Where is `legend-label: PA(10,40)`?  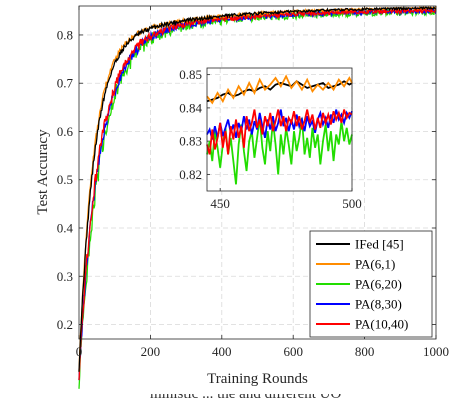
legend-label: PA(10,40) is located at coordinates (381, 324).